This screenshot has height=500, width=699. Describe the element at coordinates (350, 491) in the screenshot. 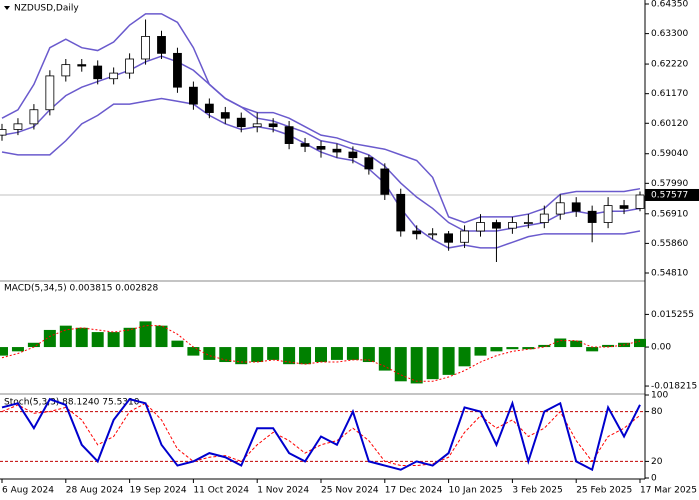

I see `x-tick-label: 25 Nov 2024` at that location.